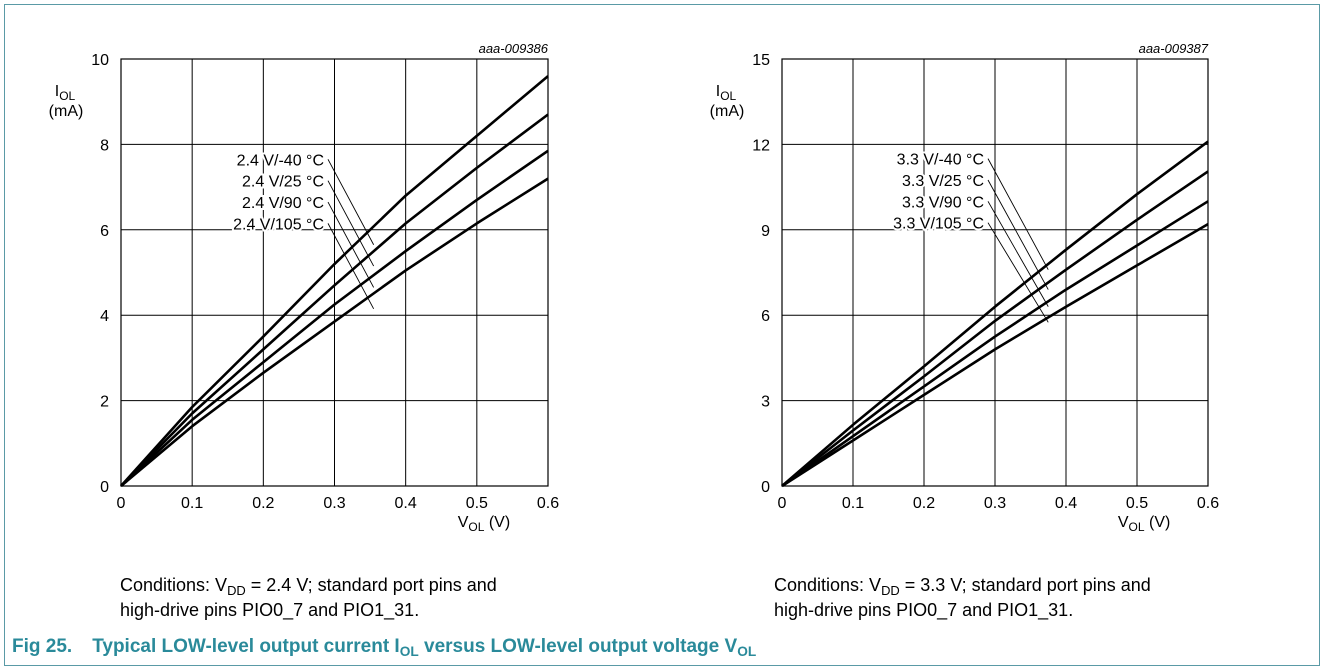 The height and width of the screenshot is (671, 1326). Describe the element at coordinates (1066, 503) in the screenshot. I see `chart-2-x-tick-label: 0.4` at that location.